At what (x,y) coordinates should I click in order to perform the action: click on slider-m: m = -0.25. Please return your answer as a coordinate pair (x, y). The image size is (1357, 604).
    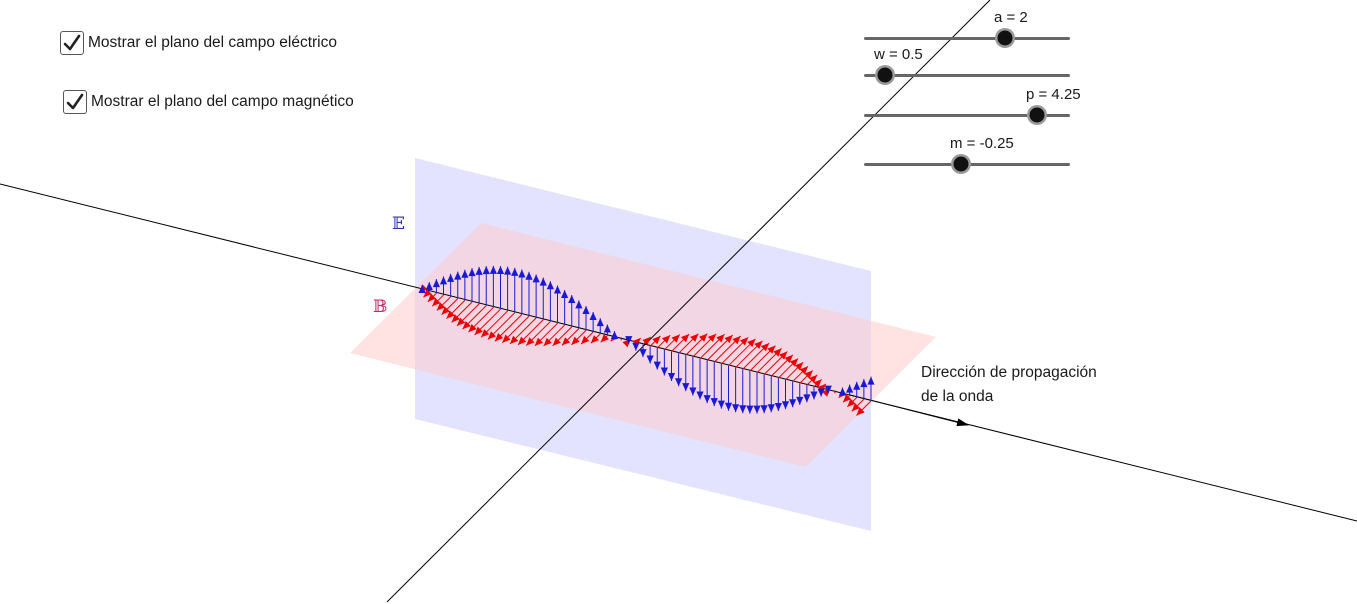
    Looking at the image, I should click on (967, 154).